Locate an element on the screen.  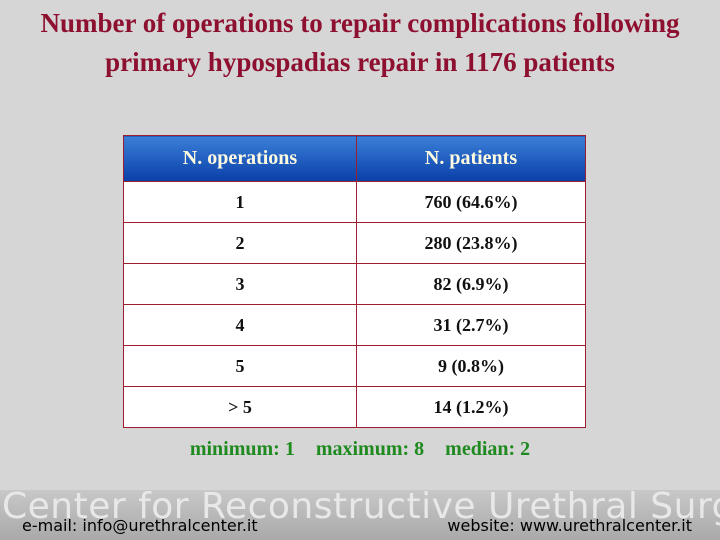
website: website: www.urethralcenter.it is located at coordinates (569, 525).